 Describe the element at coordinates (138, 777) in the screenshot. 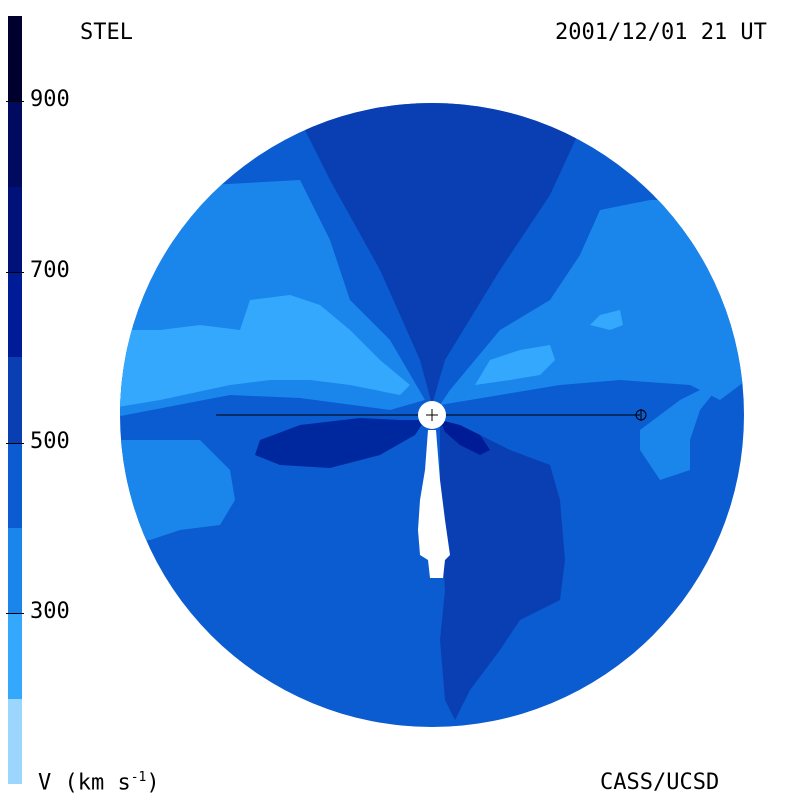

I see `unit-label-exponent: -1` at that location.